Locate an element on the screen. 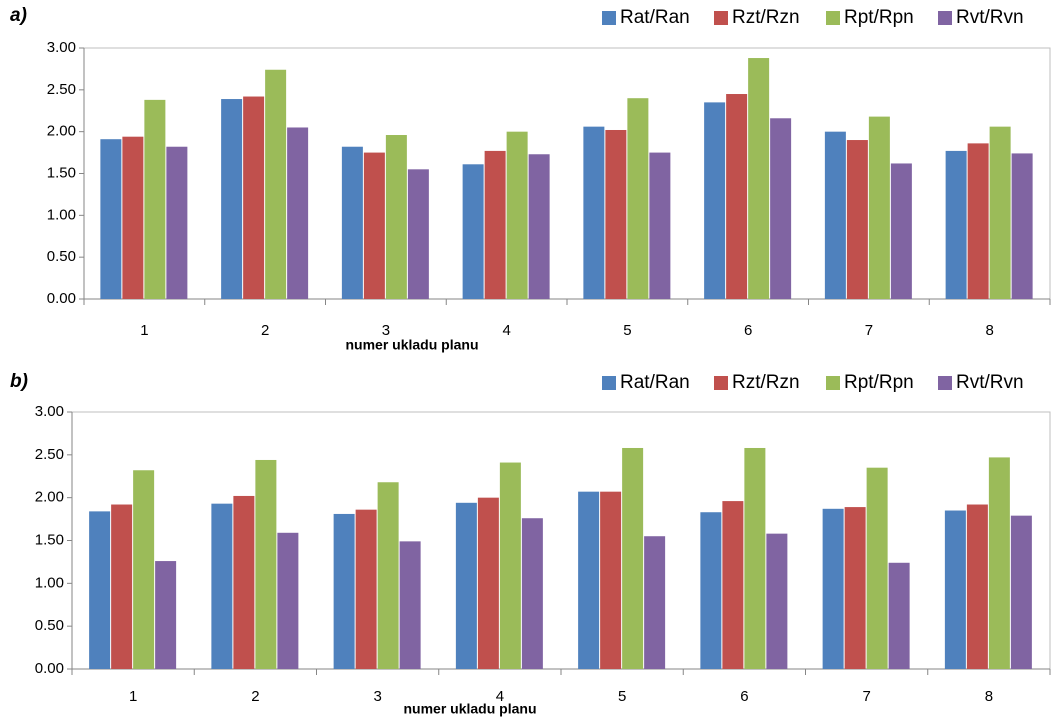 The height and width of the screenshot is (720, 1060). x-tick-label: 4 is located at coordinates (500, 696).